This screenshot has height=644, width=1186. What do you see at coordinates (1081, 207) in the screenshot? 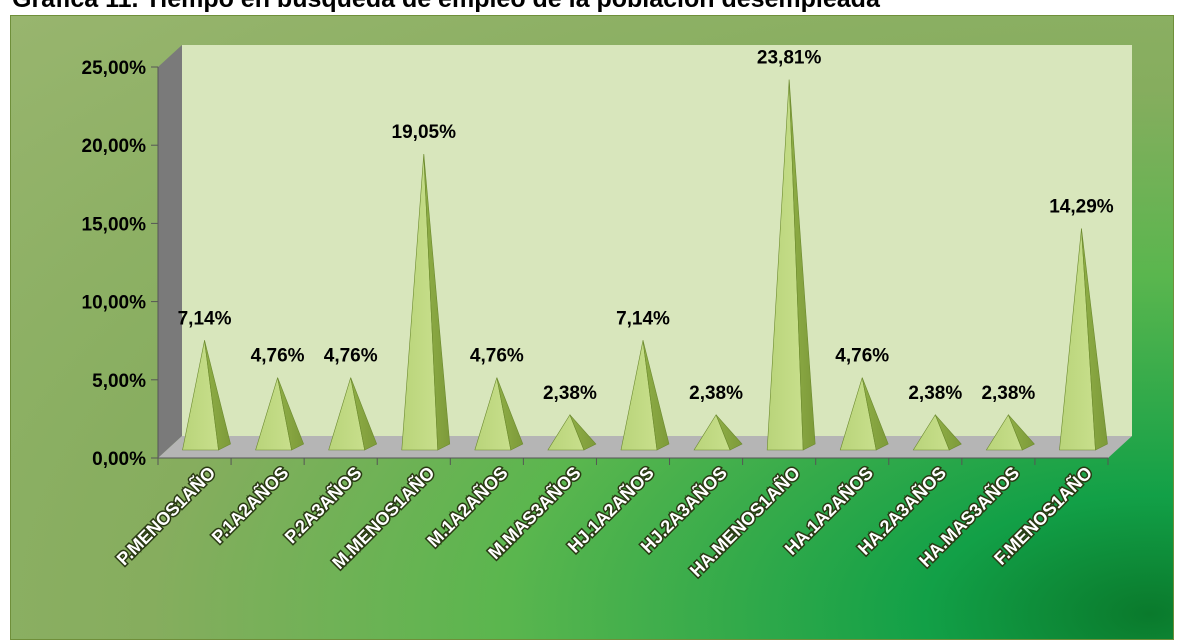
I see `data-label: 14,29%` at bounding box center [1081, 207].